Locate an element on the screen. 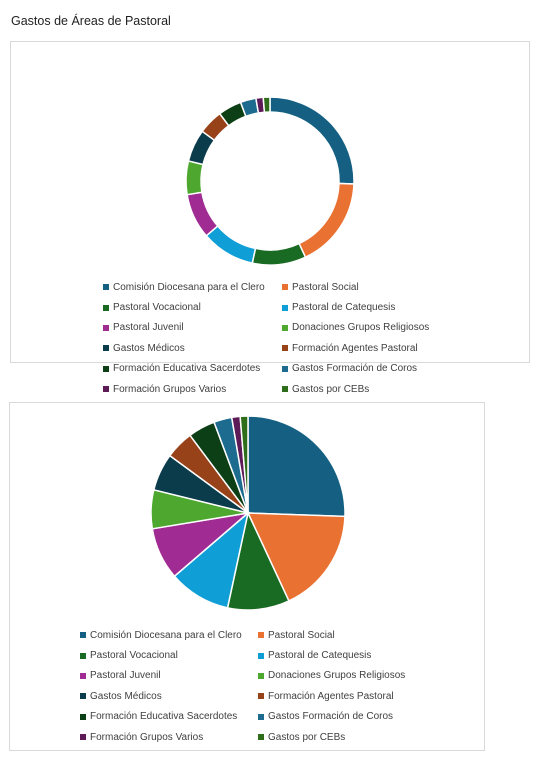 The image size is (544, 774). pie-slice-pastoral-social is located at coordinates (296, 557).